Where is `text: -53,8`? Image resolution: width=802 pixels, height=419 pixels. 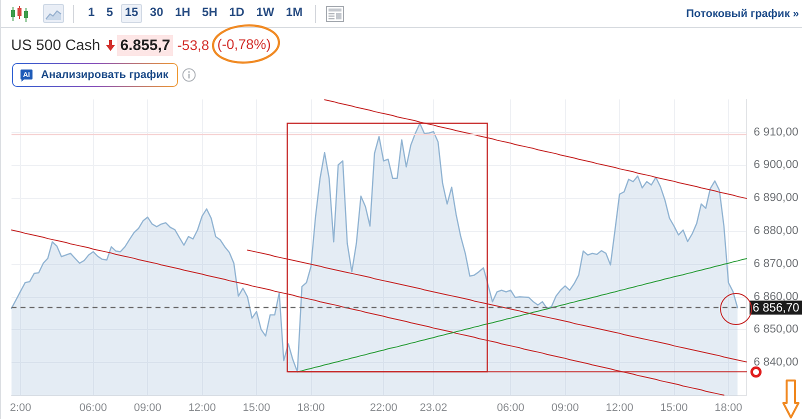 text: -53,8 is located at coordinates (193, 45).